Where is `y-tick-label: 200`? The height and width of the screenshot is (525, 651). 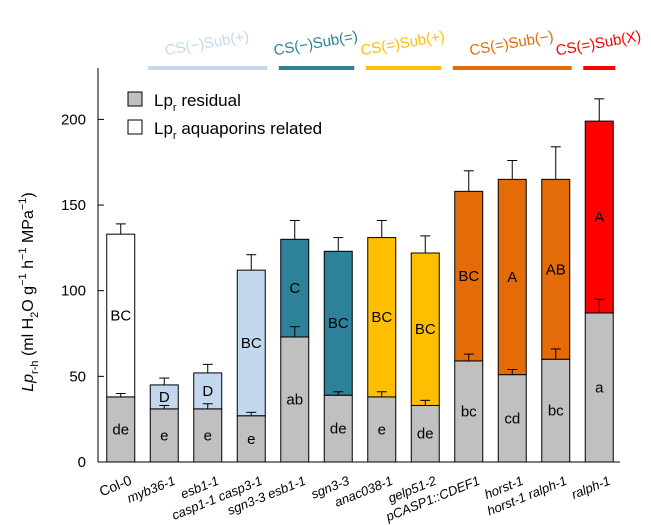 y-tick-label: 200 is located at coordinates (73, 119).